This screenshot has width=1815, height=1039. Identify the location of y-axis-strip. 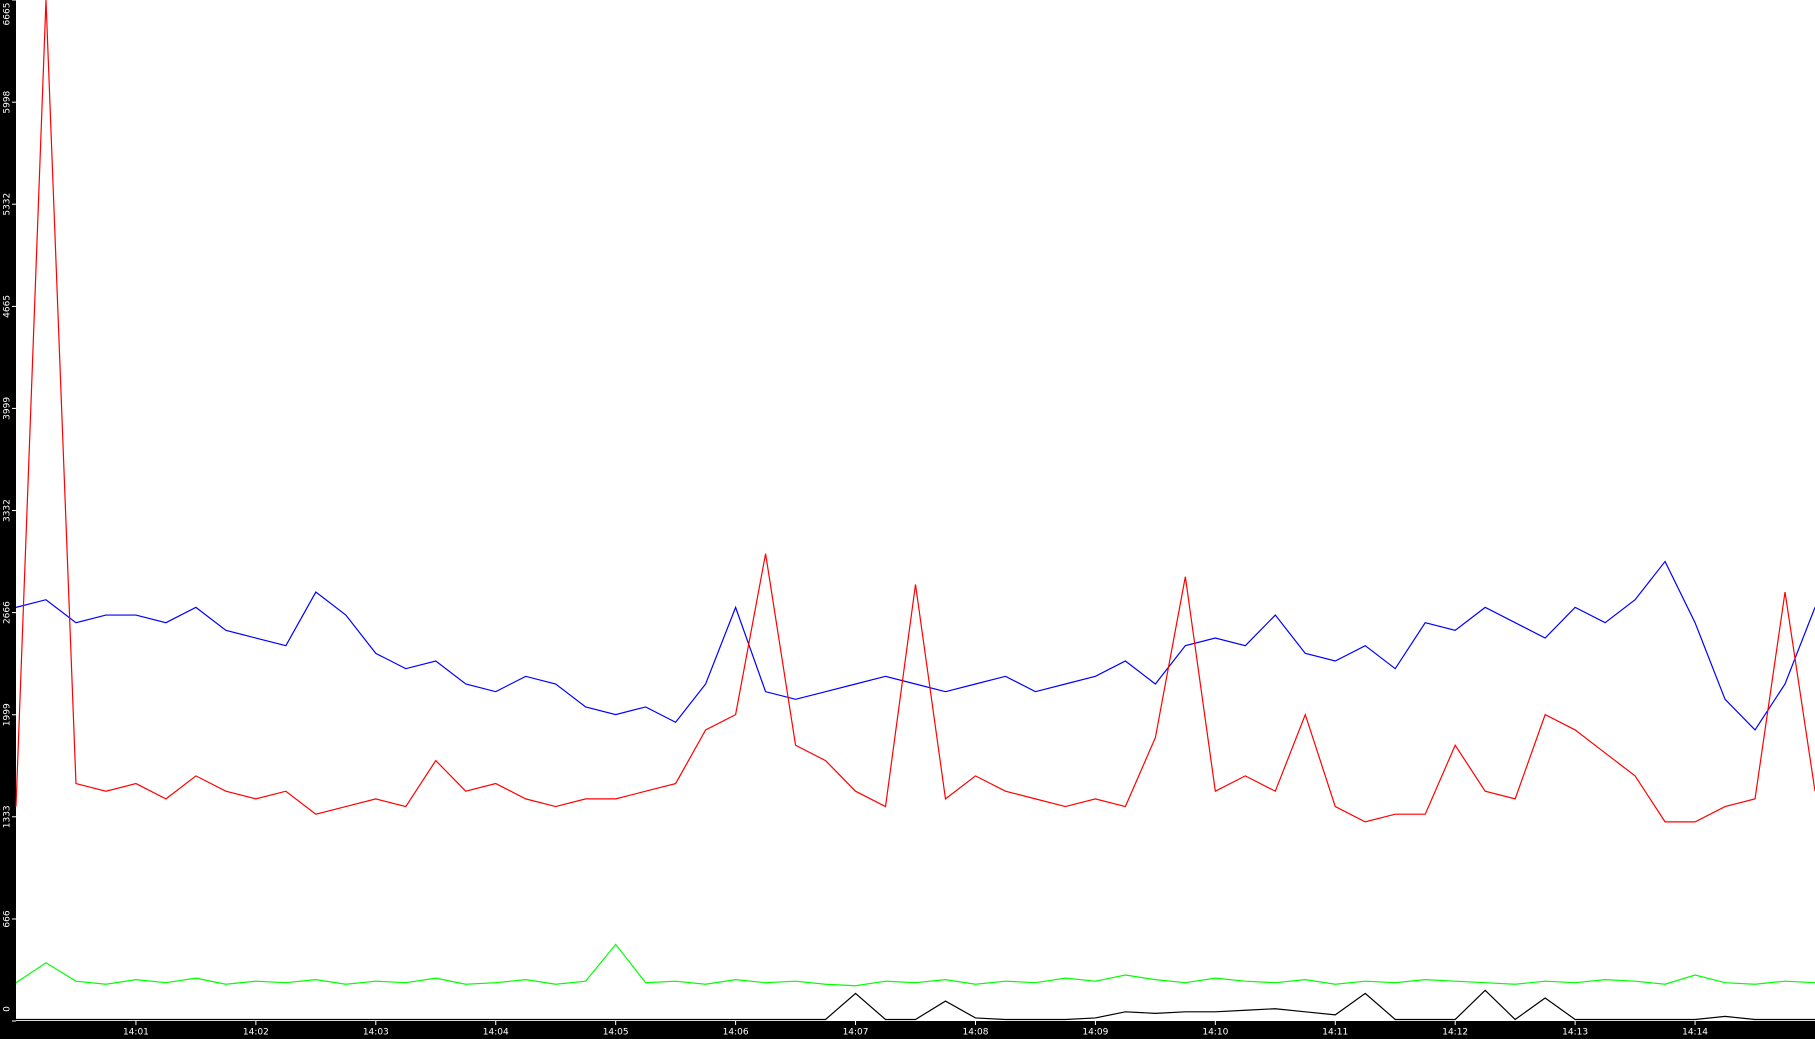
(8, 519).